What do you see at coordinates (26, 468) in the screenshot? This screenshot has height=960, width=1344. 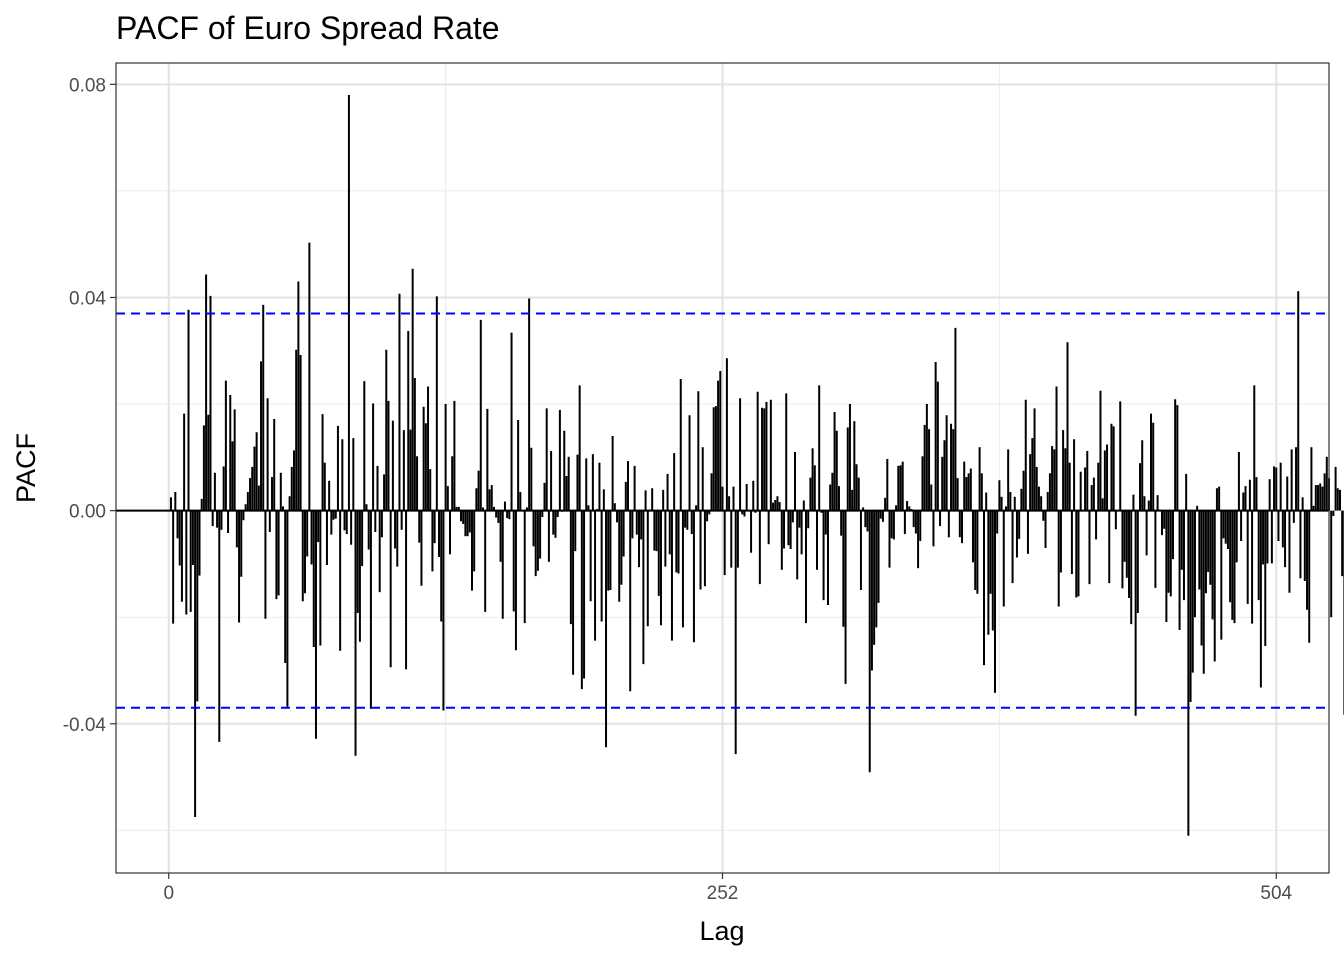 I see `y-axis-title: PACF` at bounding box center [26, 468].